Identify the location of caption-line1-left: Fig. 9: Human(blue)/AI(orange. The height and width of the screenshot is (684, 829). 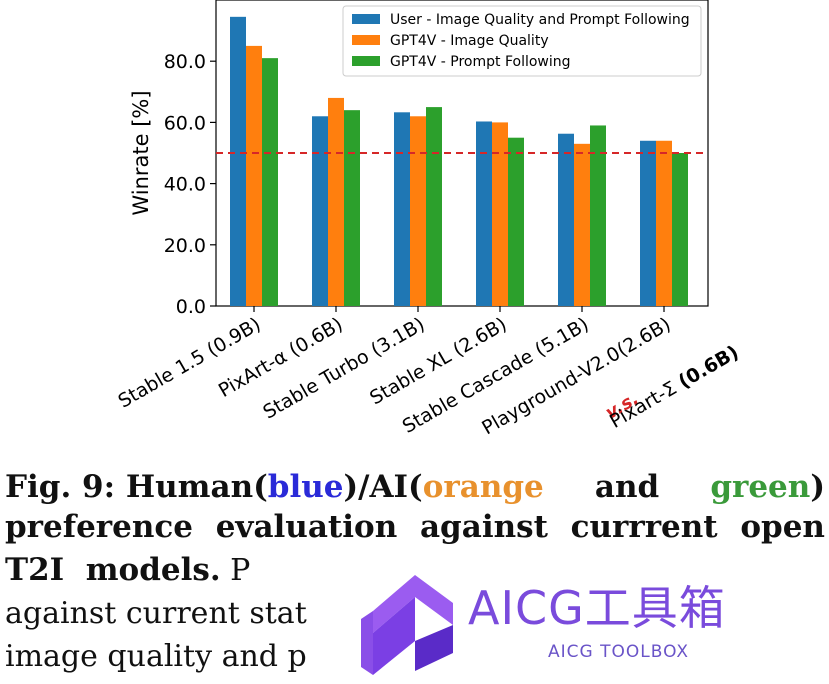
(274, 487).